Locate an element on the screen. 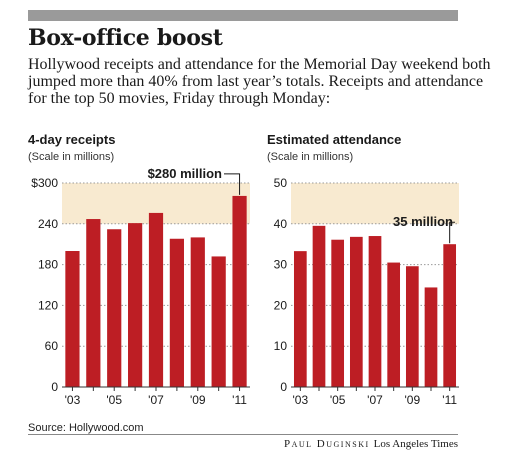  receipts-bar-2007 is located at coordinates (156, 299).